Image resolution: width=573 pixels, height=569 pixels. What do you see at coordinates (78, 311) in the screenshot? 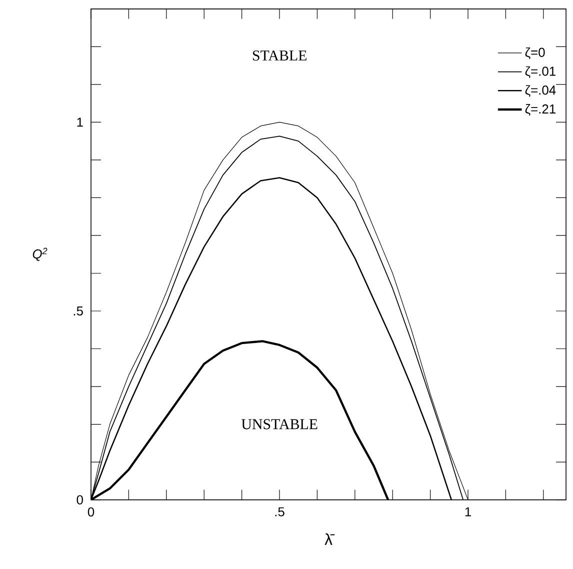
I see `y-tick-label: .5` at bounding box center [78, 311].